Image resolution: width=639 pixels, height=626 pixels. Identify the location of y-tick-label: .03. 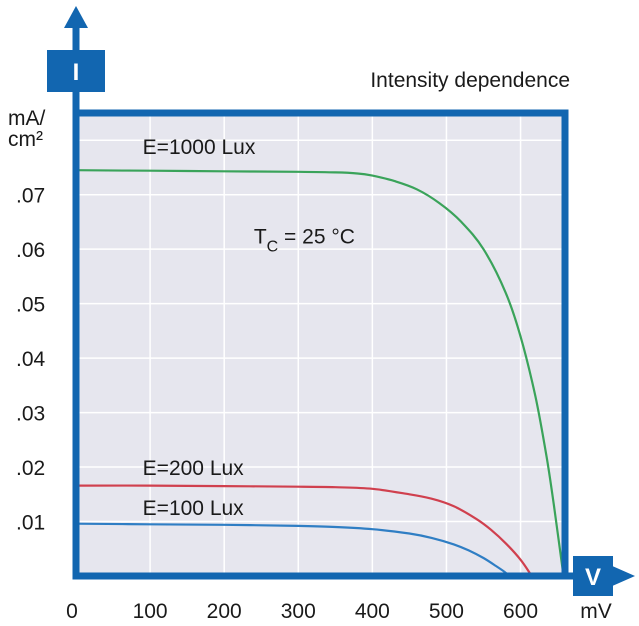
(30, 414).